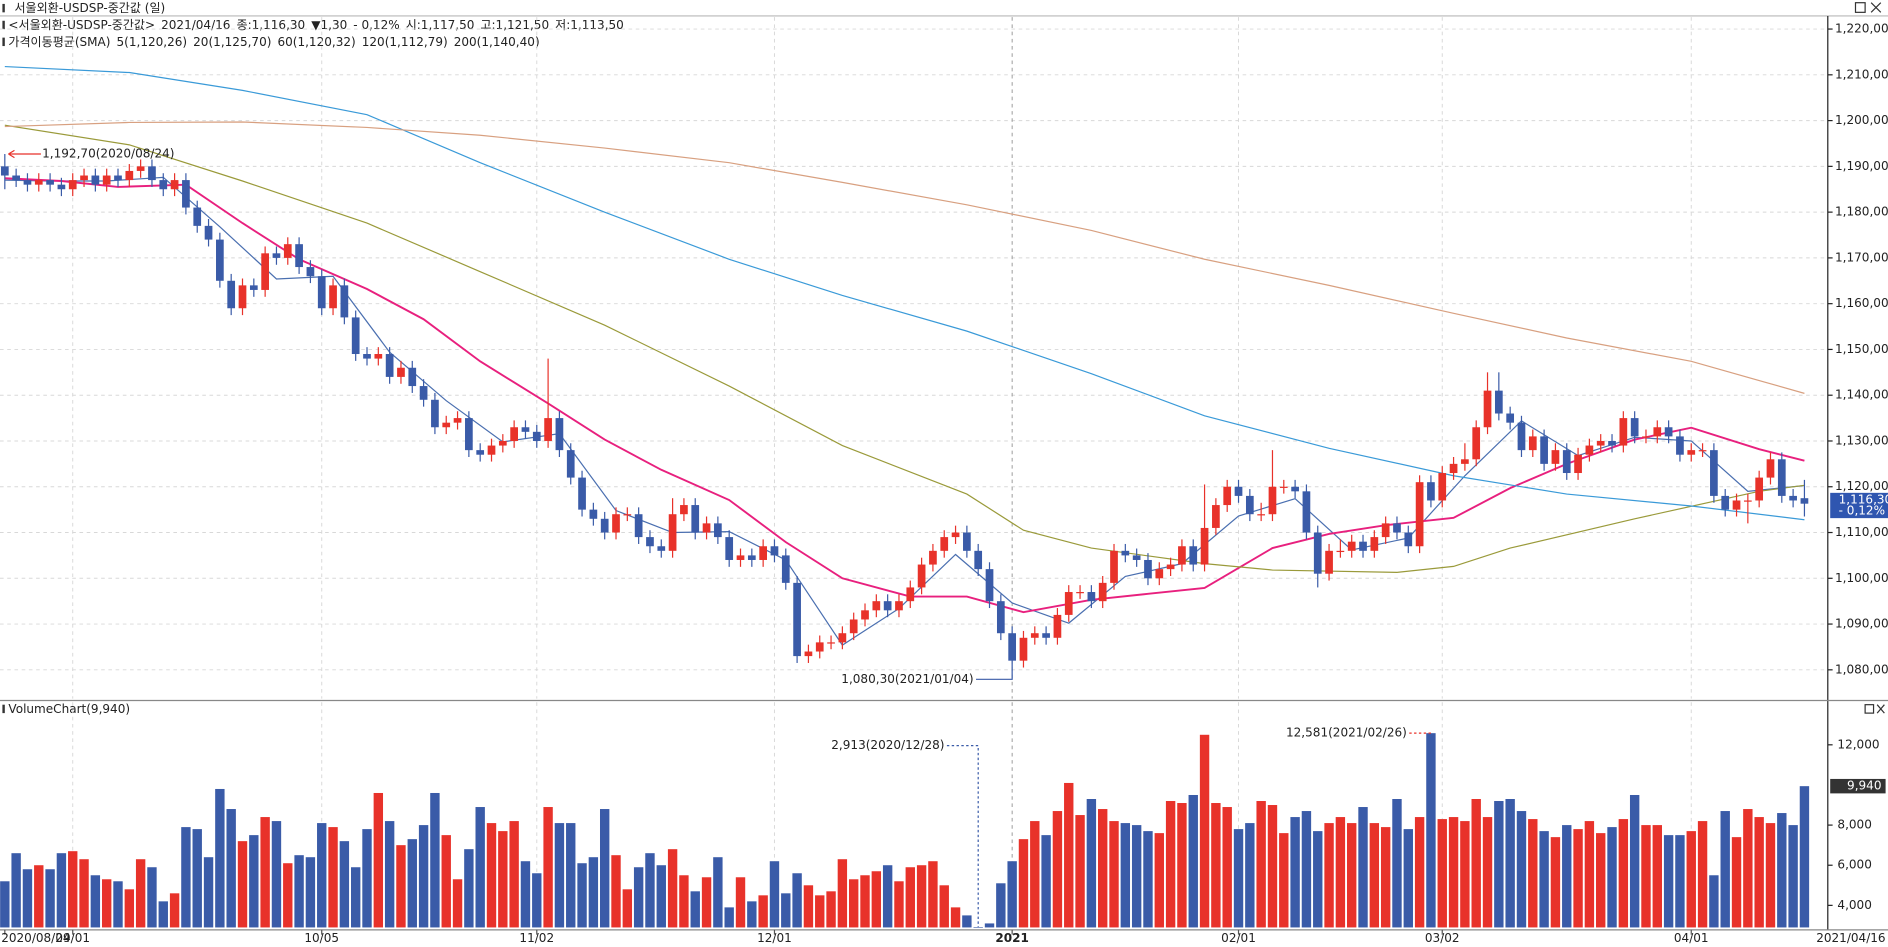 The width and height of the screenshot is (1888, 947). What do you see at coordinates (3, 8) in the screenshot?
I see `title-marker` at bounding box center [3, 8].